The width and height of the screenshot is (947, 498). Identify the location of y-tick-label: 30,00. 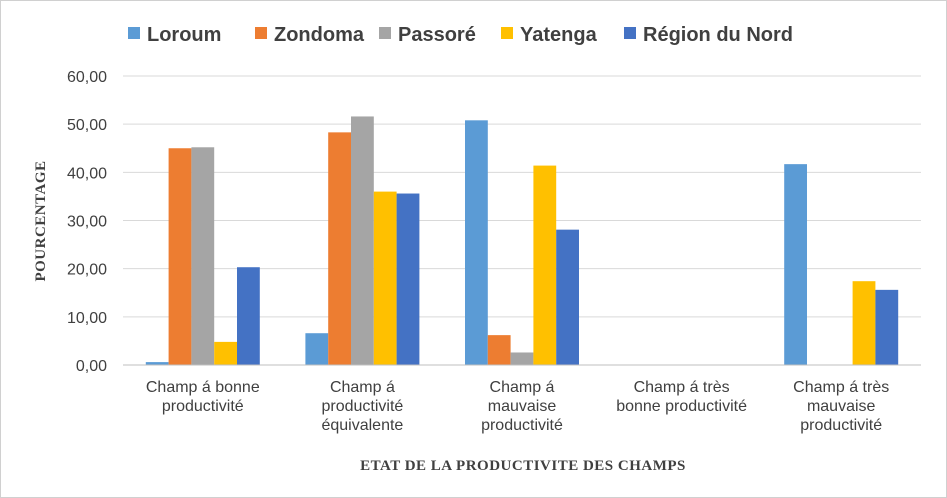
(87, 222).